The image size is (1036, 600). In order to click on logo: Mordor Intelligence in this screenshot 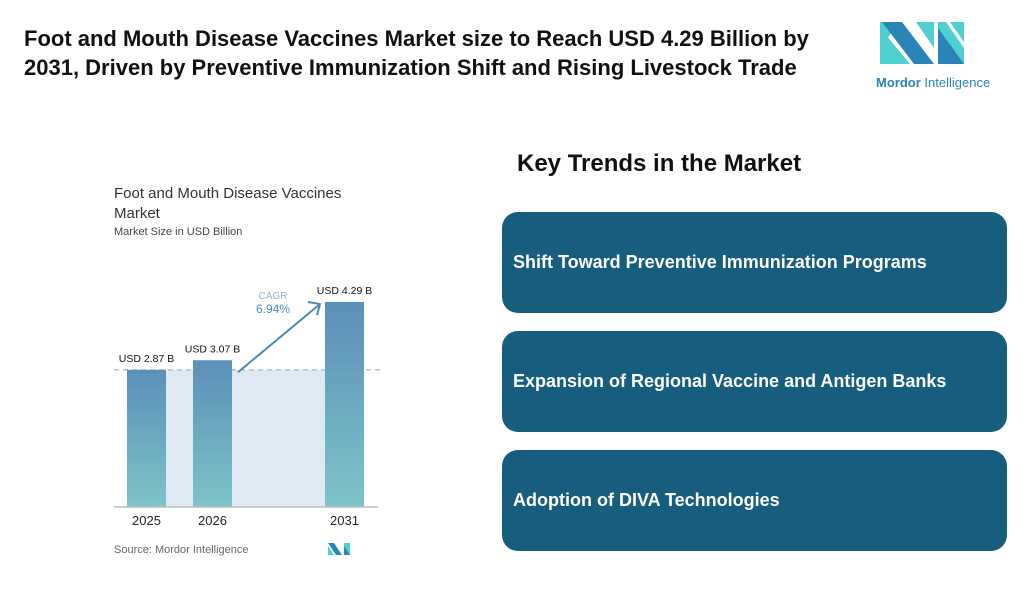, I will do `click(933, 54)`.